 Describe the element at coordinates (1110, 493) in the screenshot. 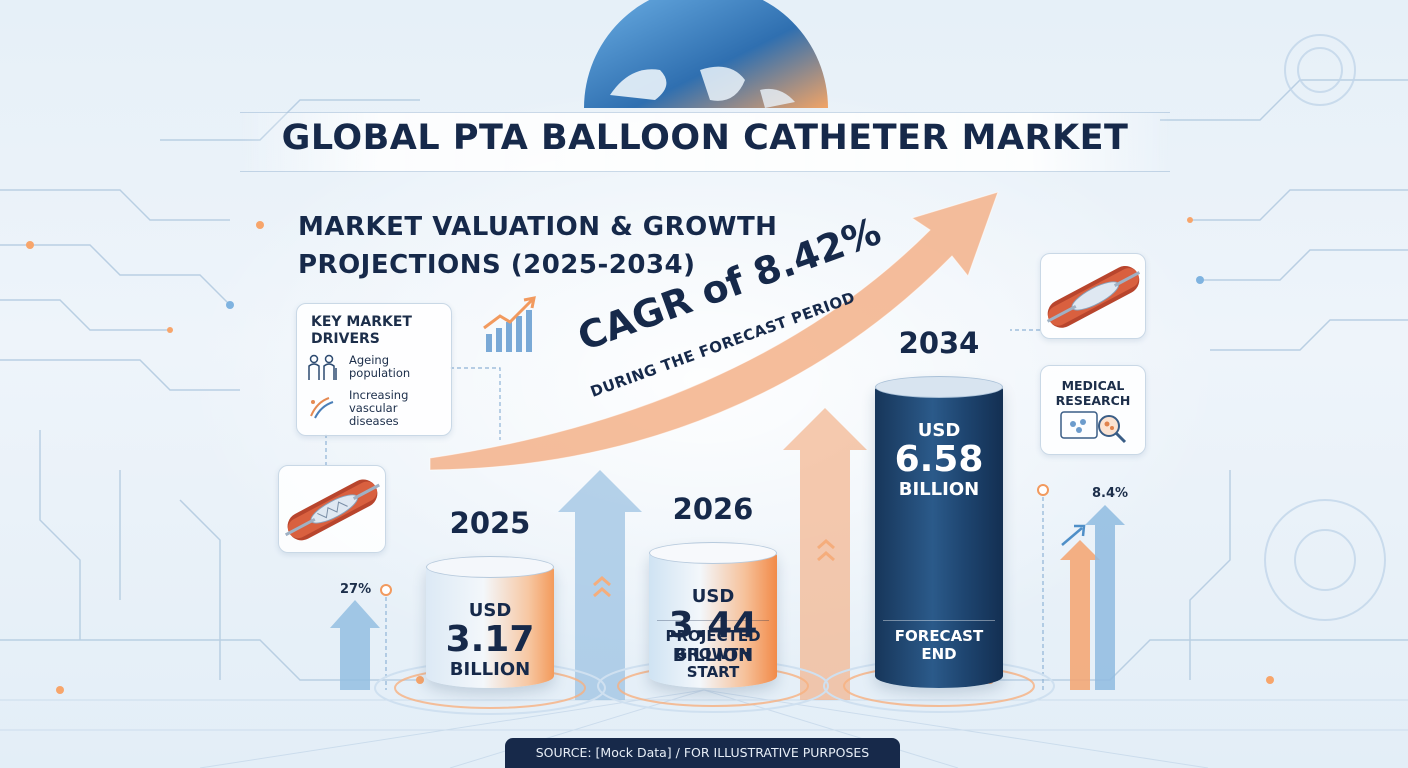

I see `right-percentage: 8.4%` at that location.